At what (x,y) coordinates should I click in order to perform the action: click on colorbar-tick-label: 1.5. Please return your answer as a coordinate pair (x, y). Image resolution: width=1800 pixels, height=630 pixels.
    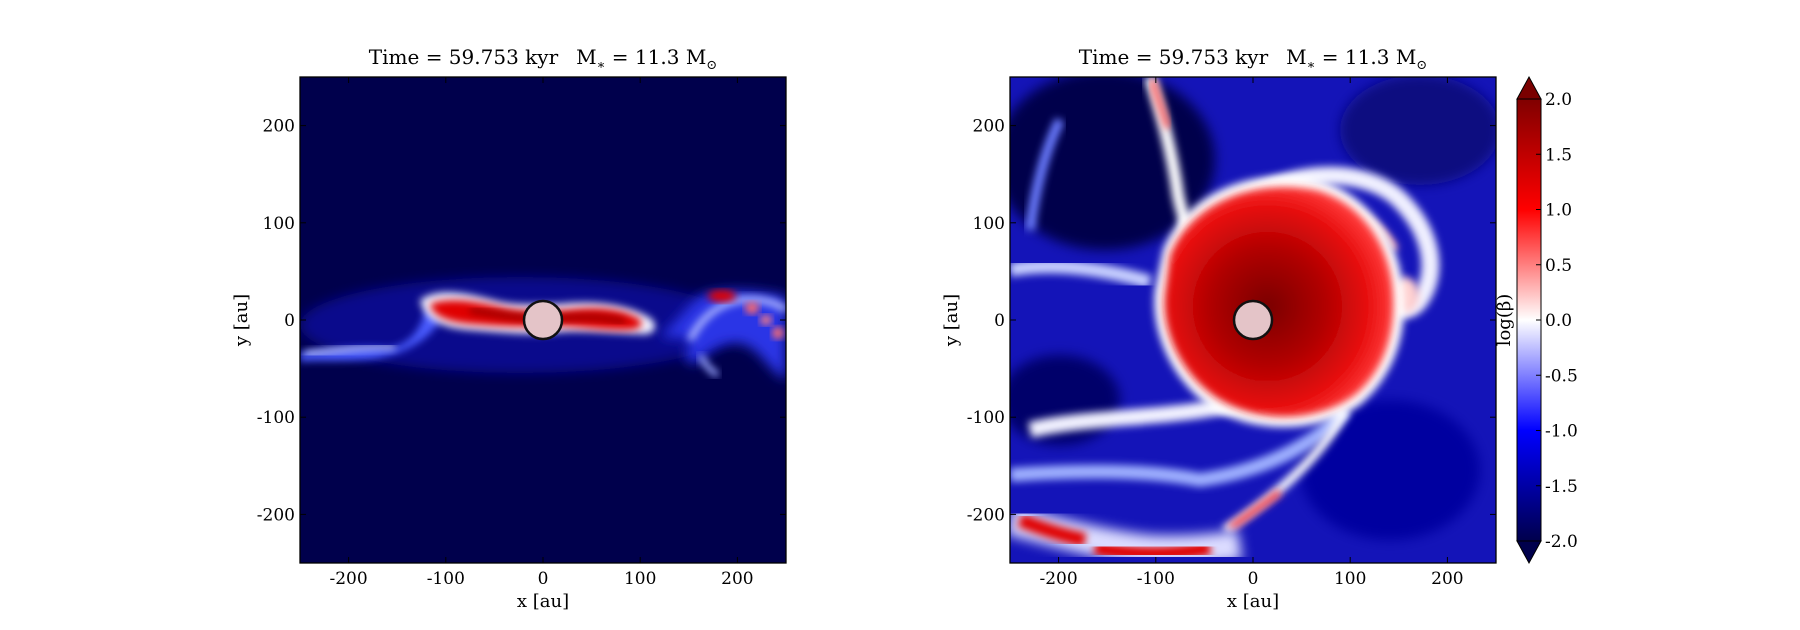
    Looking at the image, I should click on (1558, 155).